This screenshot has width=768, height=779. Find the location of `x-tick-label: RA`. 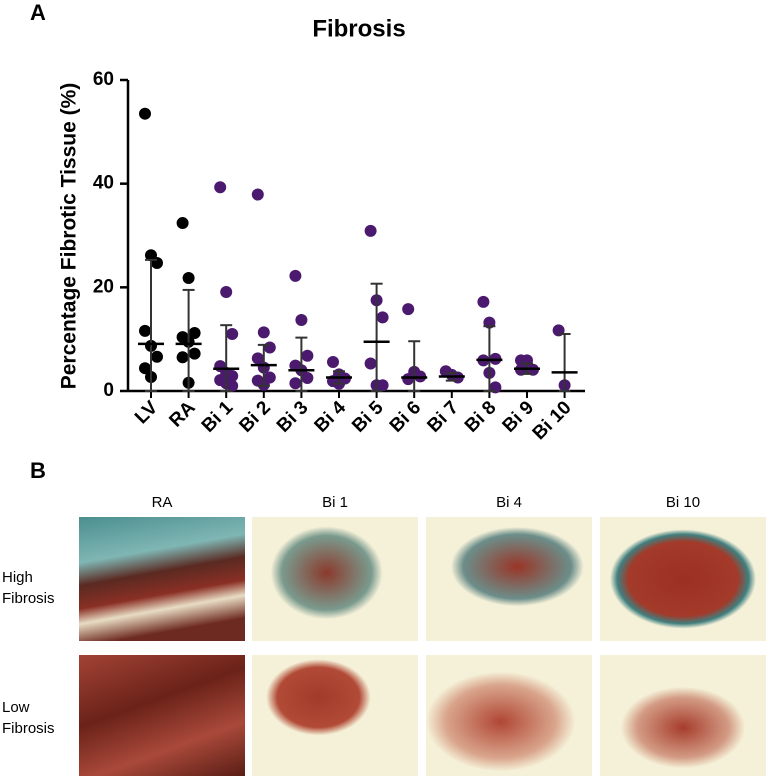

x-tick-label: RA is located at coordinates (182, 414).